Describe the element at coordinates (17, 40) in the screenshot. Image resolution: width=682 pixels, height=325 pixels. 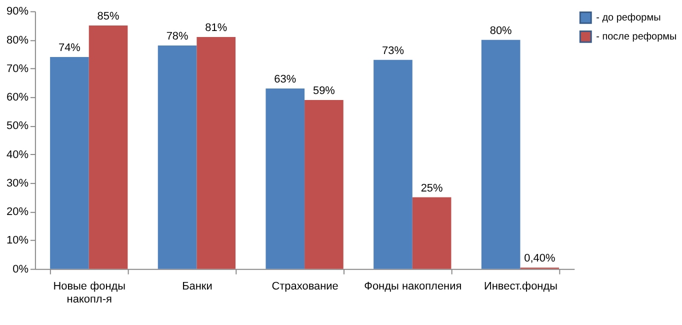
I see `y-tick-label: 80%` at that location.